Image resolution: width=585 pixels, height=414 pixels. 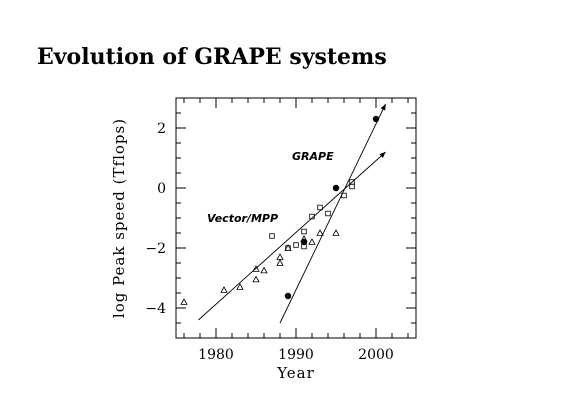 I want to click on x-tick-label: 1980, so click(x=216, y=355).